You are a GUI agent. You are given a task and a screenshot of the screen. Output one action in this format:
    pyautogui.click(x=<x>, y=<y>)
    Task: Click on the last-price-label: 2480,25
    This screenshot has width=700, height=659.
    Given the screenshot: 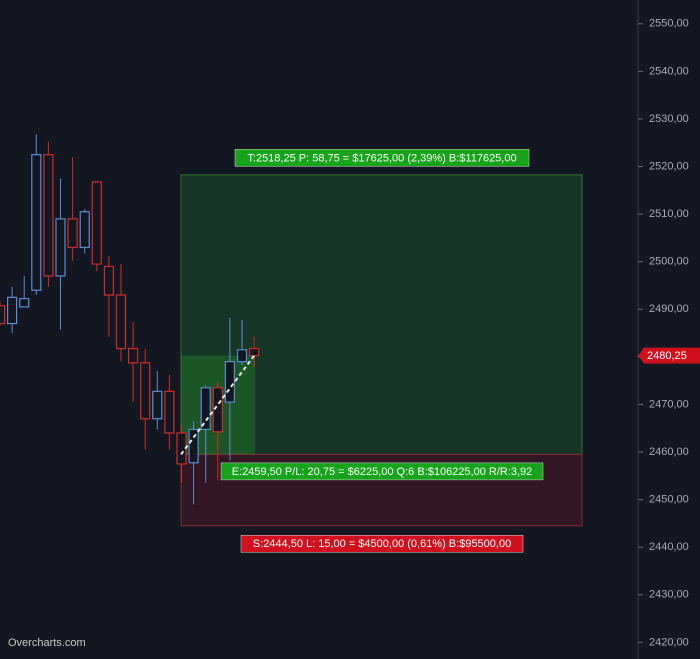 What is the action you would take?
    pyautogui.click(x=667, y=356)
    